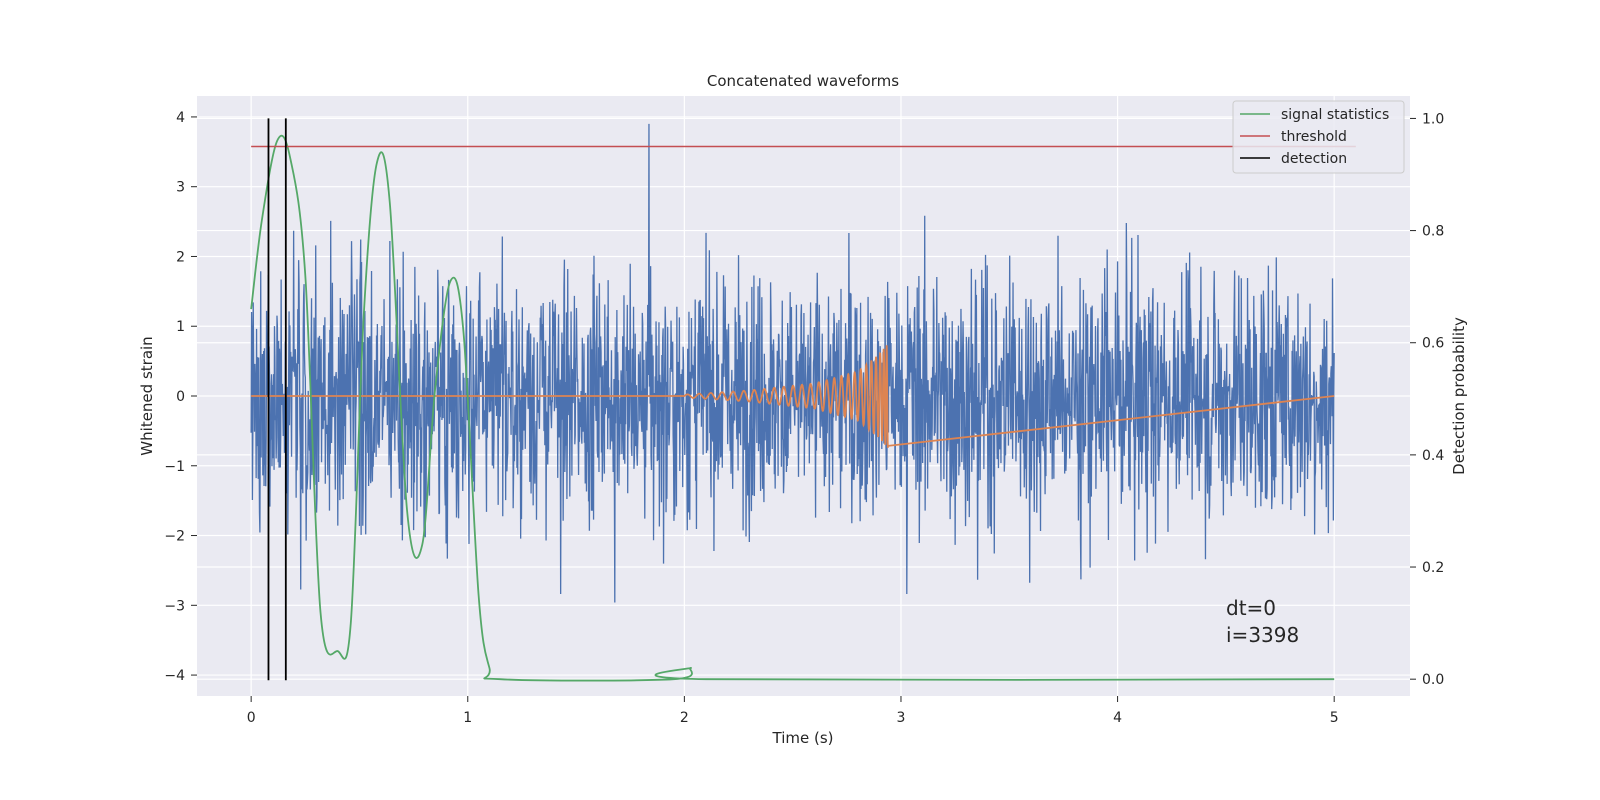 This screenshot has width=1600, height=800. Describe the element at coordinates (174, 606) in the screenshot. I see `y-tick-label: −3` at that location.